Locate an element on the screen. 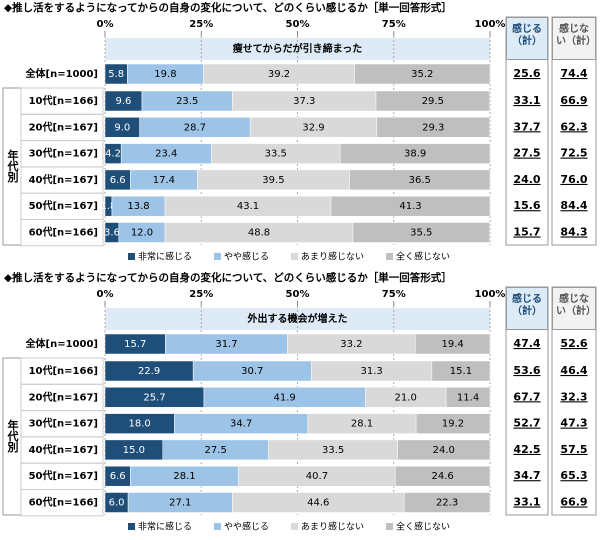  data-label: 38.9 is located at coordinates (415, 154).